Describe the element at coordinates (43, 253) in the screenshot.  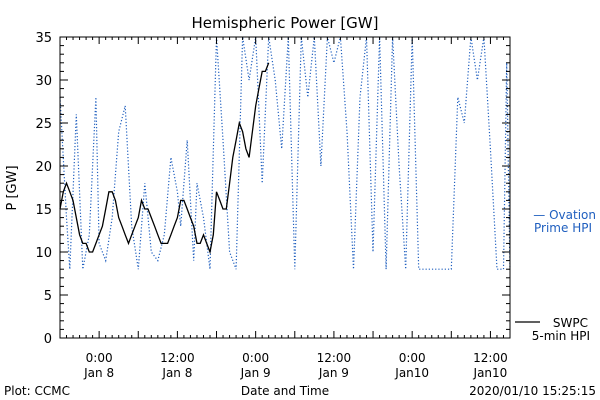
I see `y-tick-label: 10` at that location.